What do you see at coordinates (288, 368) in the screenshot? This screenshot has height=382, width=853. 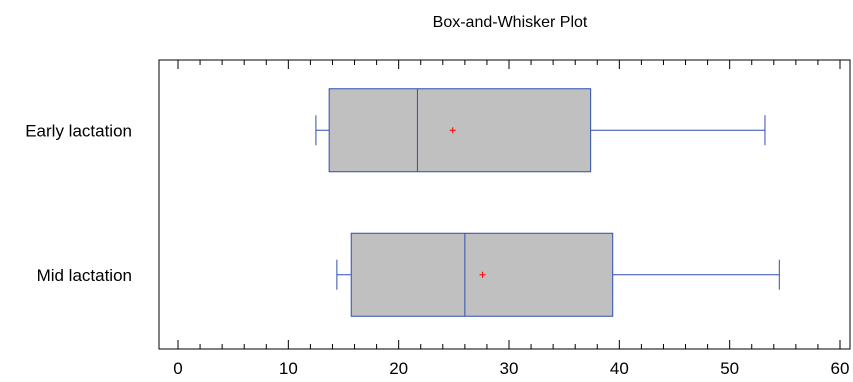 I see `x-tick-label: 10` at bounding box center [288, 368].